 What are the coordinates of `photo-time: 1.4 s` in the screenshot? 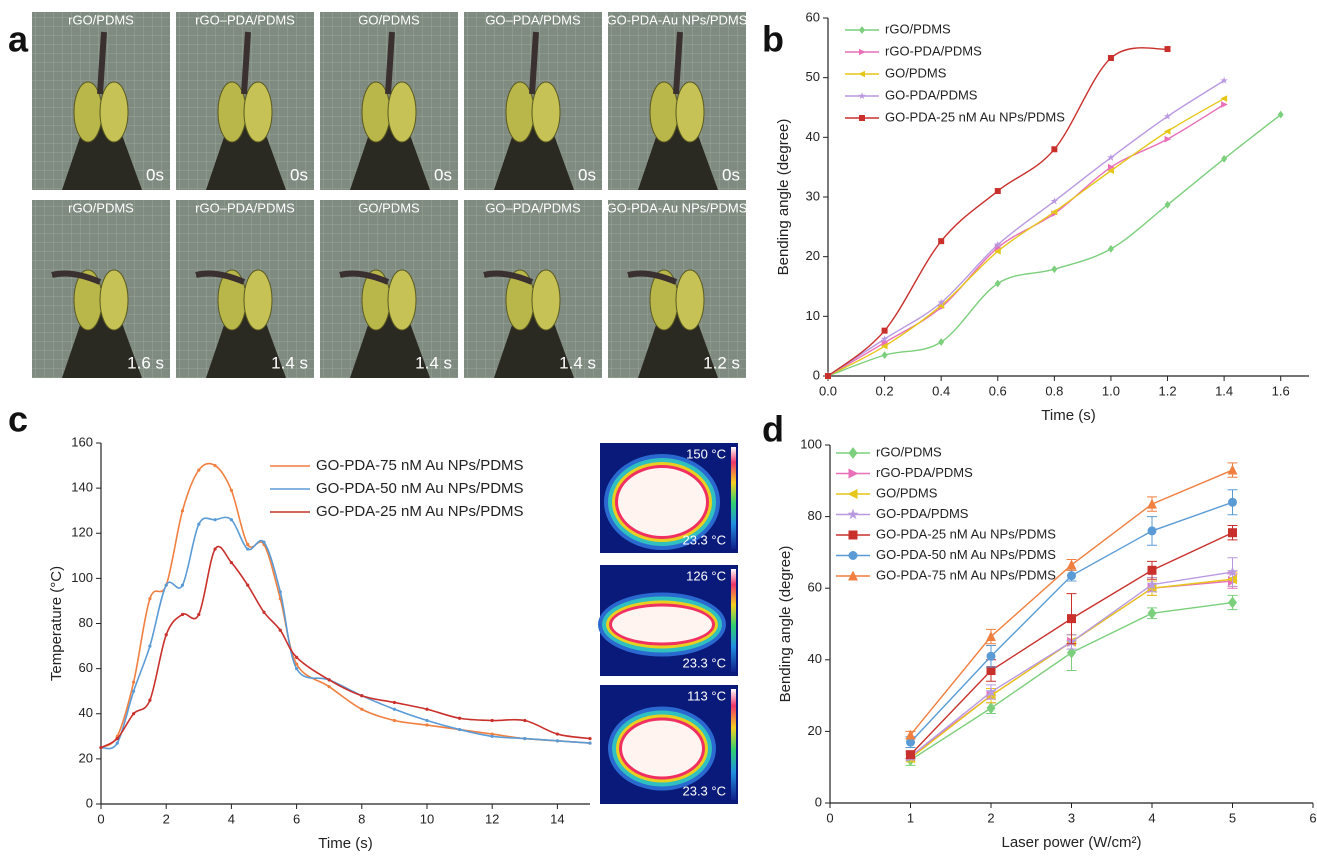 It's located at (433, 362).